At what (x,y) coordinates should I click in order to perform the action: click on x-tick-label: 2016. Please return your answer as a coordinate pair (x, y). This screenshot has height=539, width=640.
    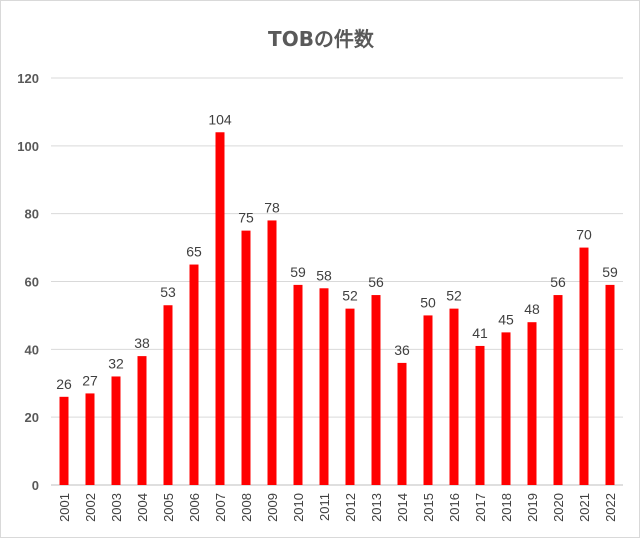
    Looking at the image, I should click on (454, 507).